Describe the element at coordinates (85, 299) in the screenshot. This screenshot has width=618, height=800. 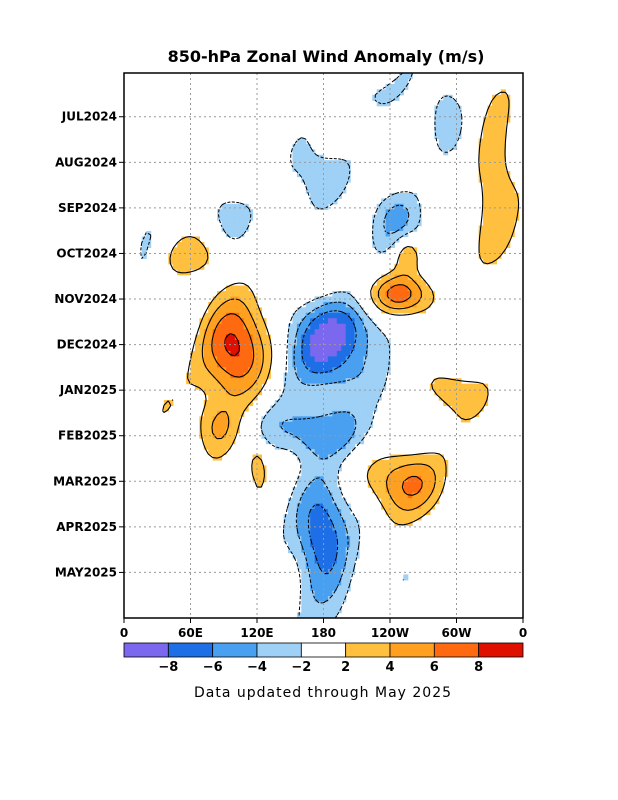
I see `y-tick-label: NOV2024` at that location.